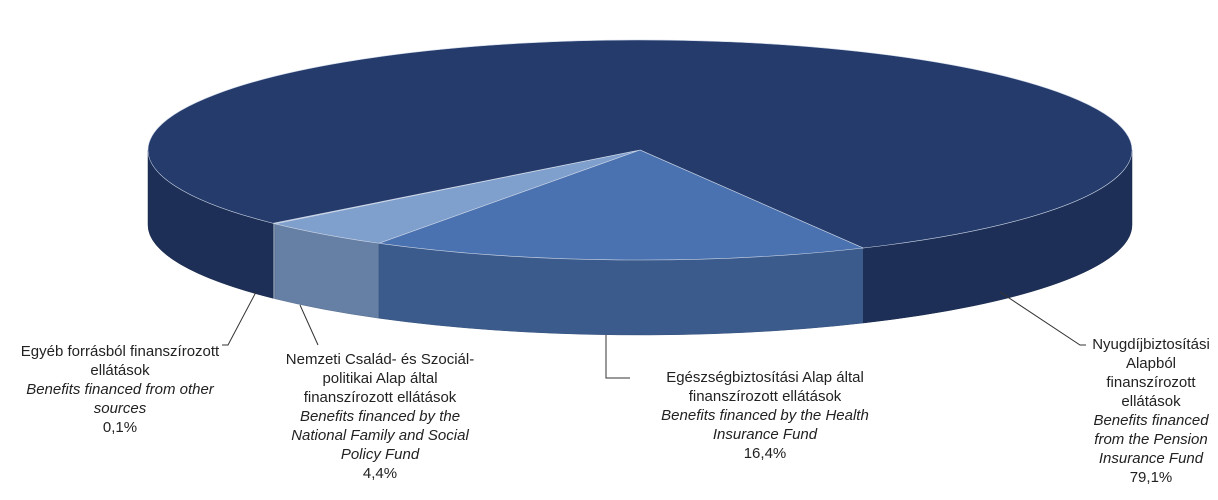 The height and width of the screenshot is (500, 1218). I want to click on slice-side, so click(274, 261).